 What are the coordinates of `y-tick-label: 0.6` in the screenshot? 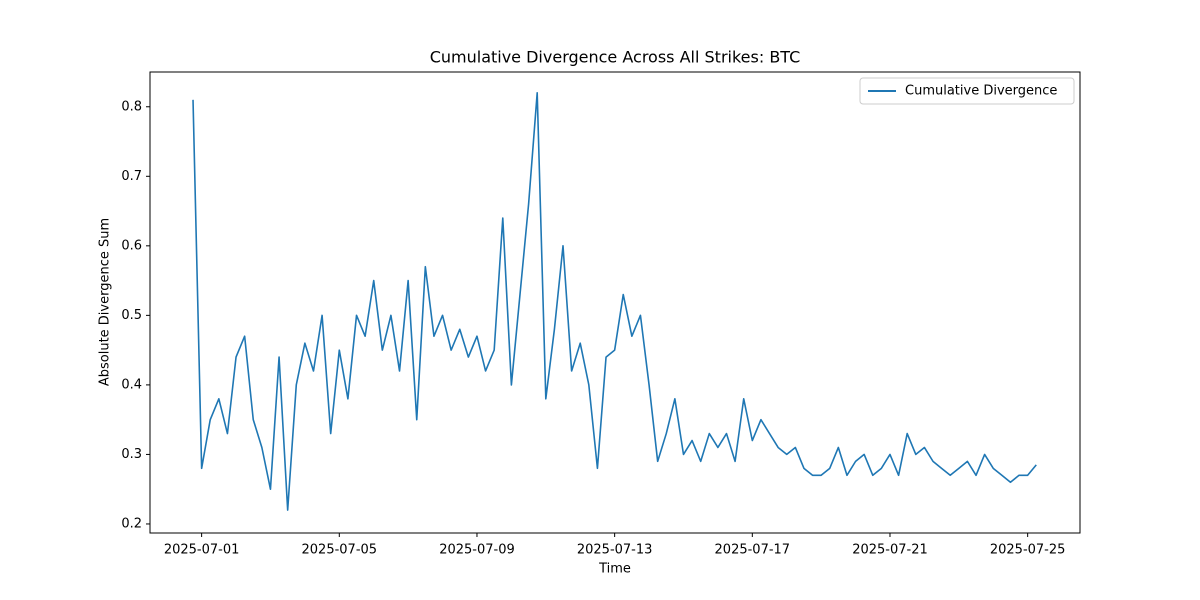 It's located at (131, 245).